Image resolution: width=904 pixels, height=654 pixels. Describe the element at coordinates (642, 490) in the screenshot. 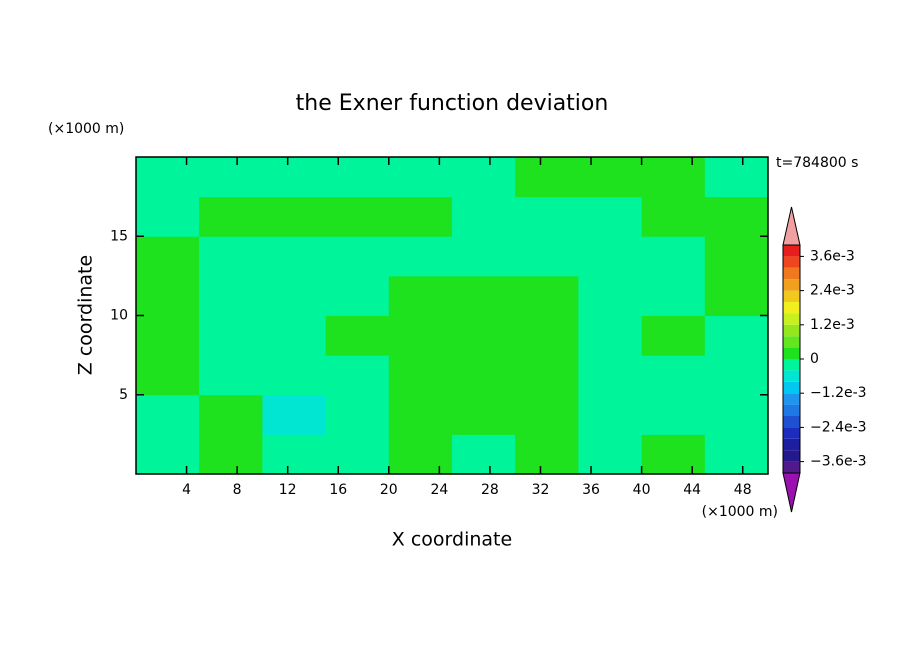

I see `x-tick-label: 40` at that location.